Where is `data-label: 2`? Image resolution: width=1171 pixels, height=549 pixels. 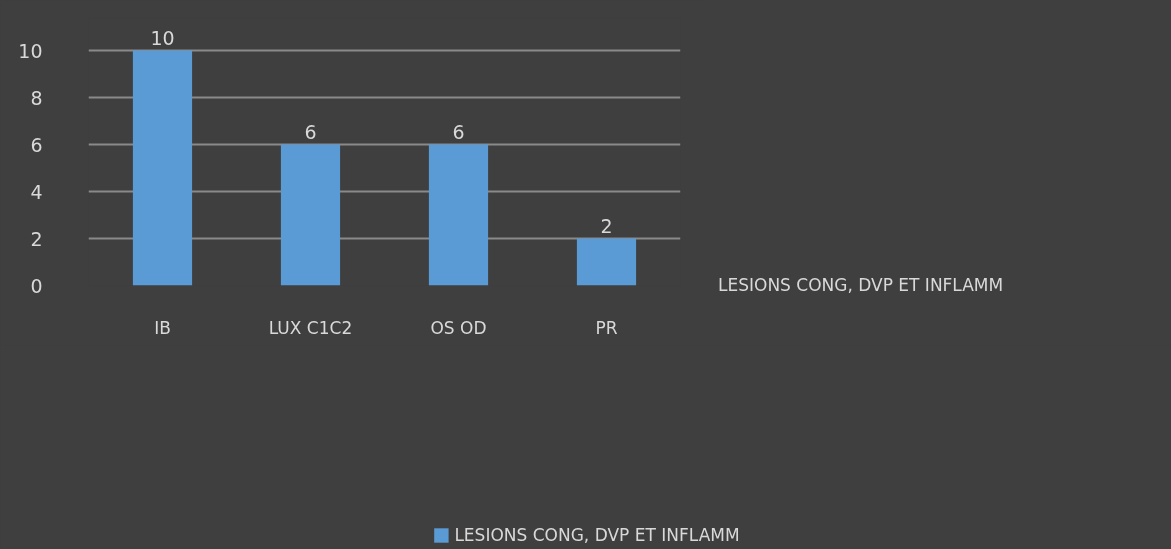 data-label: 2 is located at coordinates (606, 225).